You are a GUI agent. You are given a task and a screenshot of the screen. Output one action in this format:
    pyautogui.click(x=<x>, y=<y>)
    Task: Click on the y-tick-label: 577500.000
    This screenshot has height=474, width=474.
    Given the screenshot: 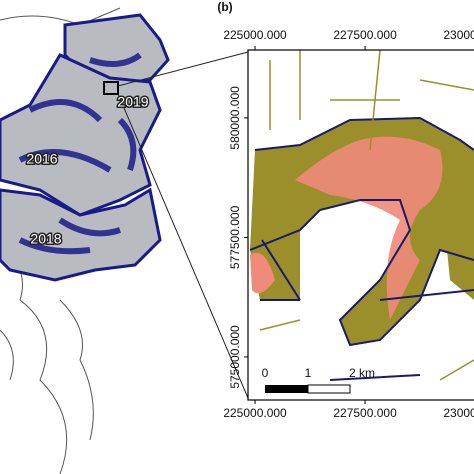 What is the action you would take?
    pyautogui.click(x=235, y=237)
    